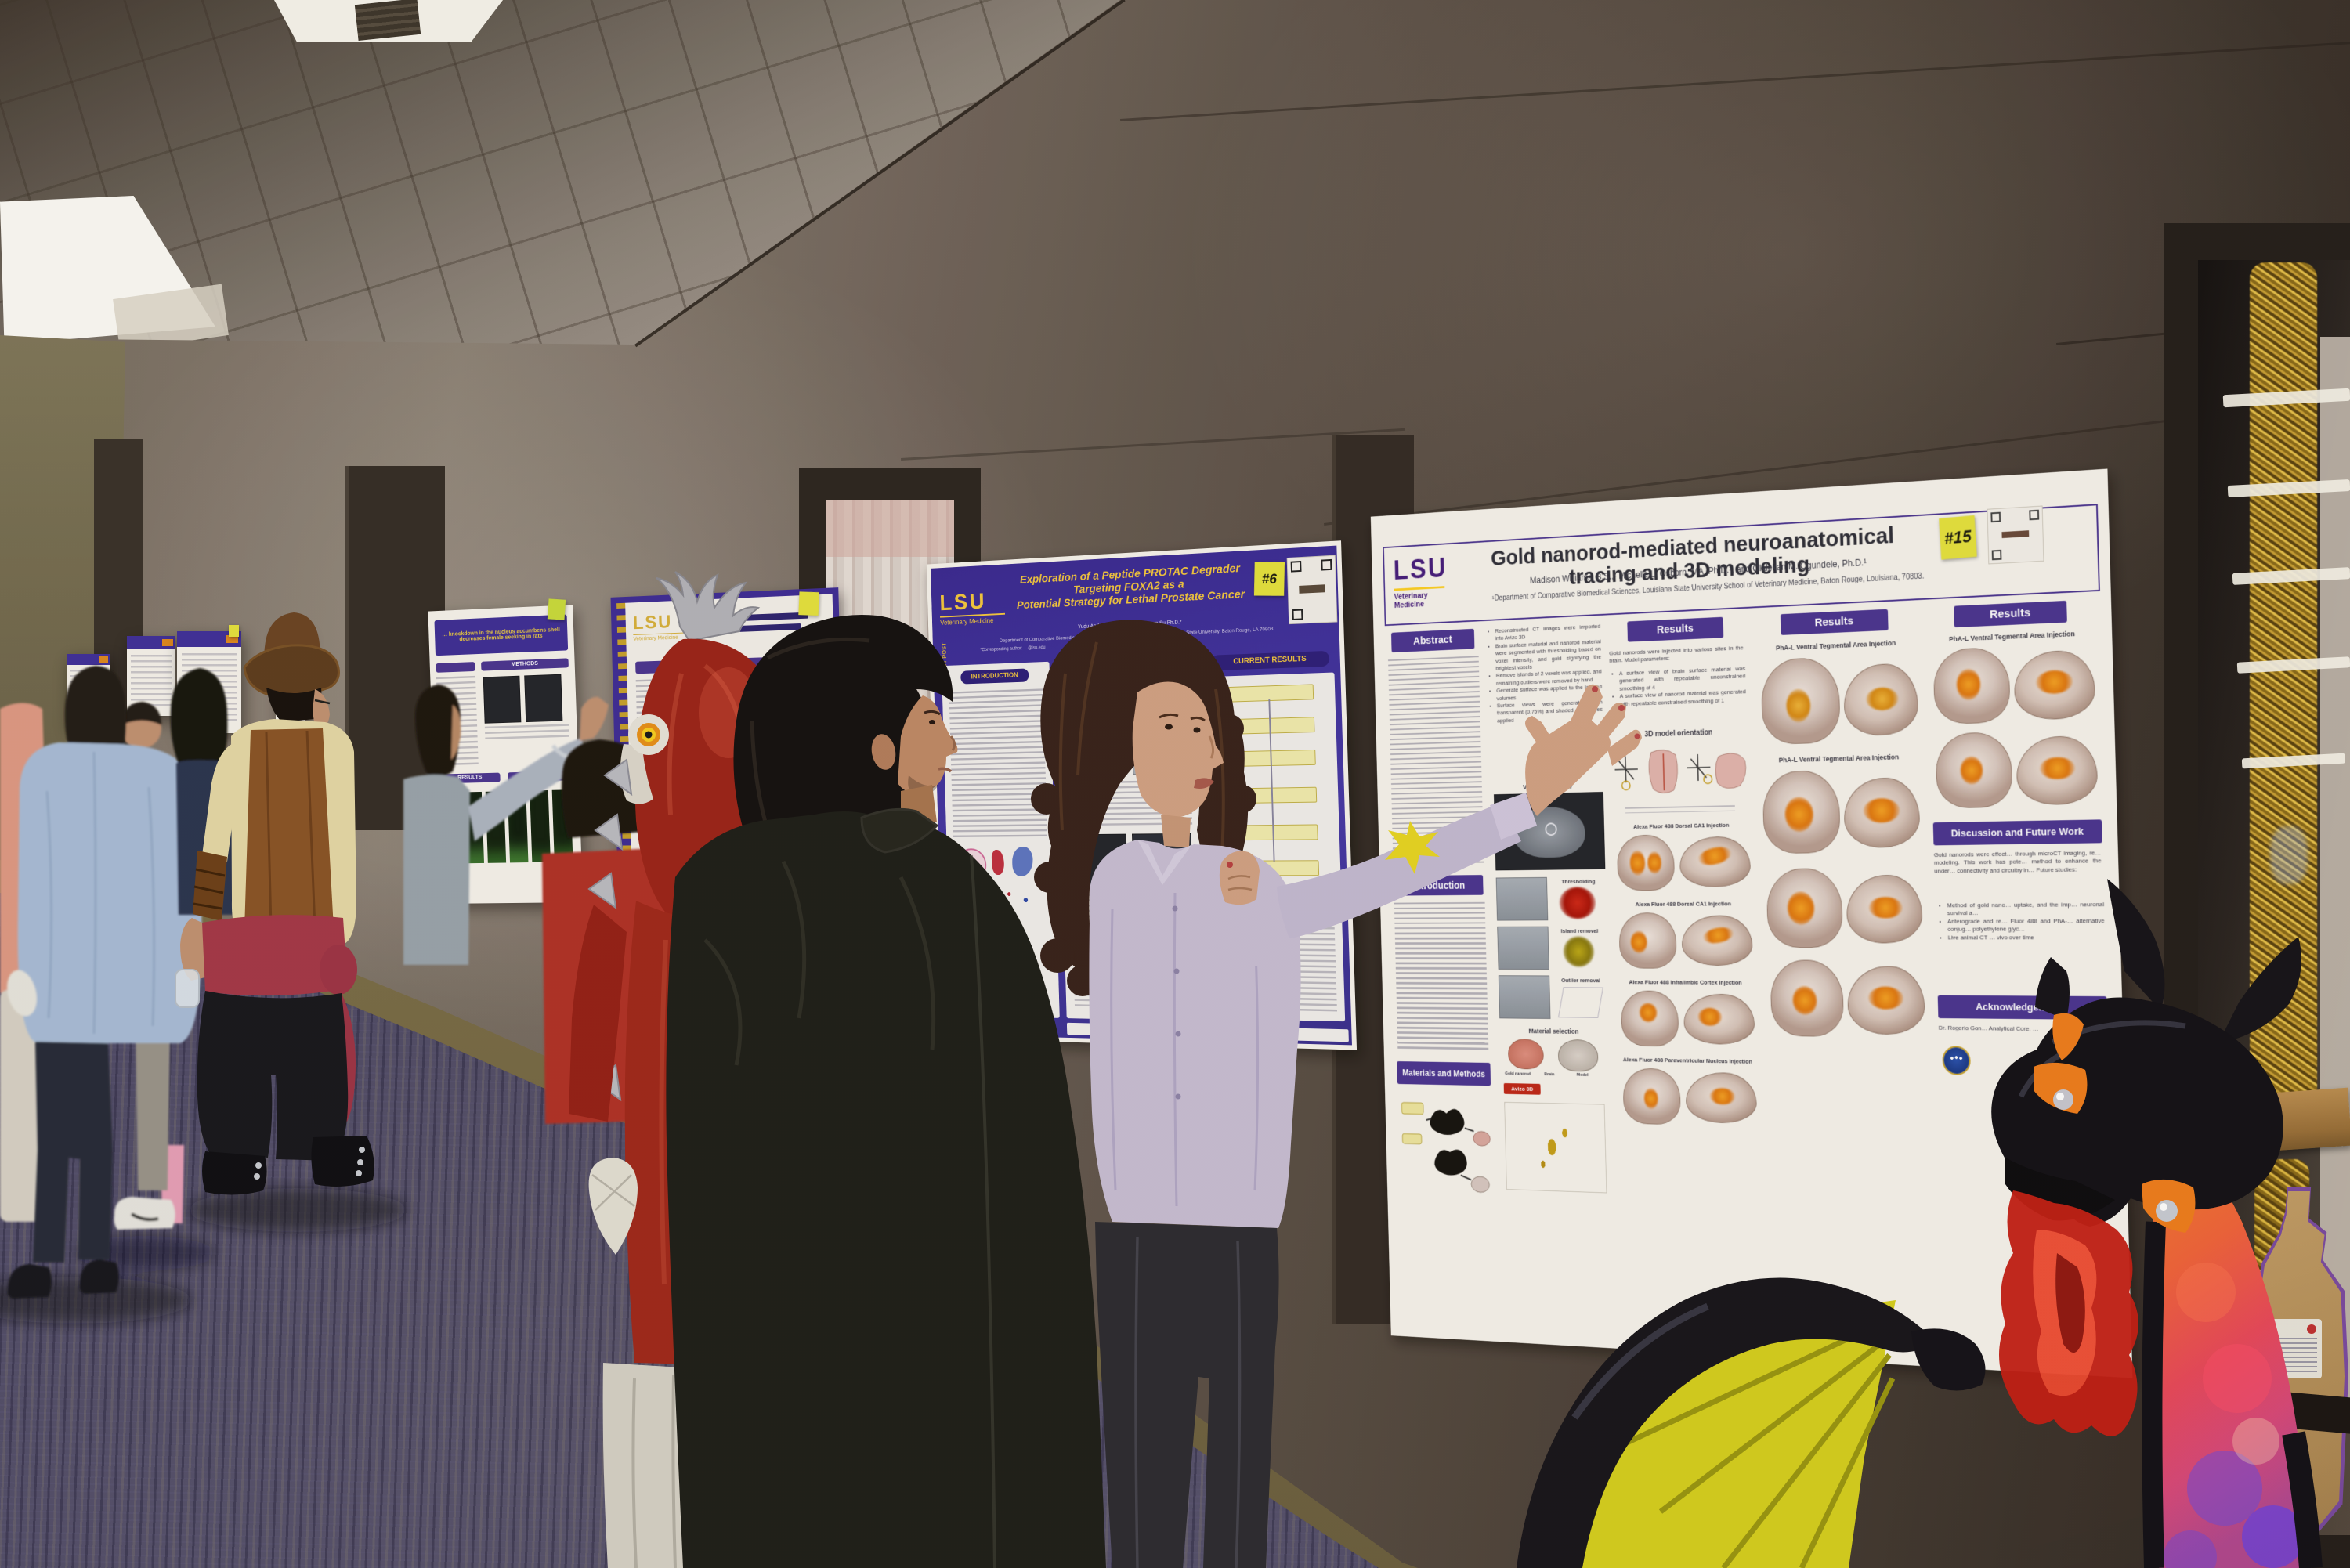 This screenshot has width=2350, height=1568. Describe the element at coordinates (820, 963) in the screenshot. I see `jacket-wrinkles` at that location.